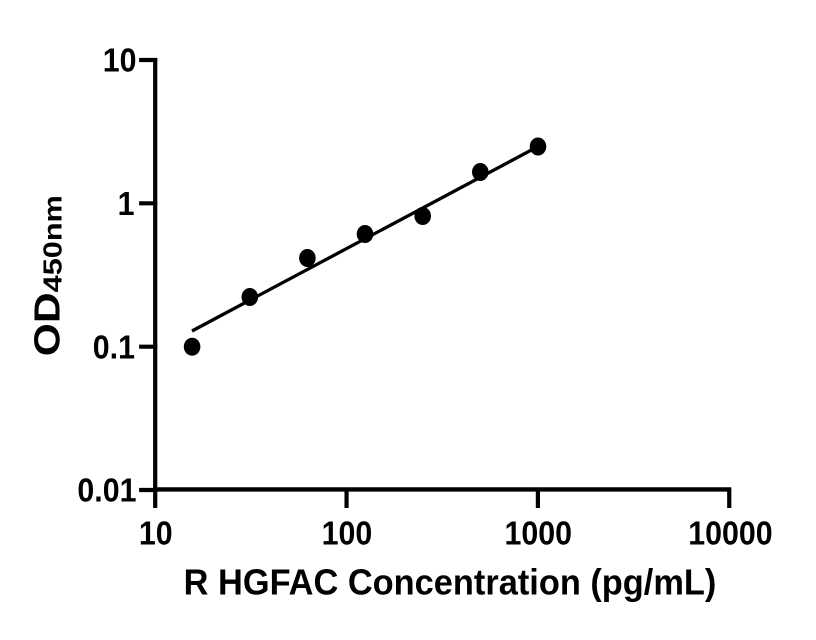 The height and width of the screenshot is (640, 816). What do you see at coordinates (106, 489) in the screenshot?
I see `svg-text: 0.01` at bounding box center [106, 489].